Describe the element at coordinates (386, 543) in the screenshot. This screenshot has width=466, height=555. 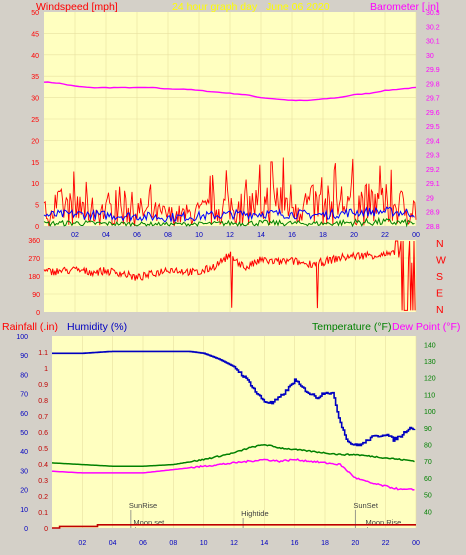
I see `climate-x-tick-label: 22` at that location.